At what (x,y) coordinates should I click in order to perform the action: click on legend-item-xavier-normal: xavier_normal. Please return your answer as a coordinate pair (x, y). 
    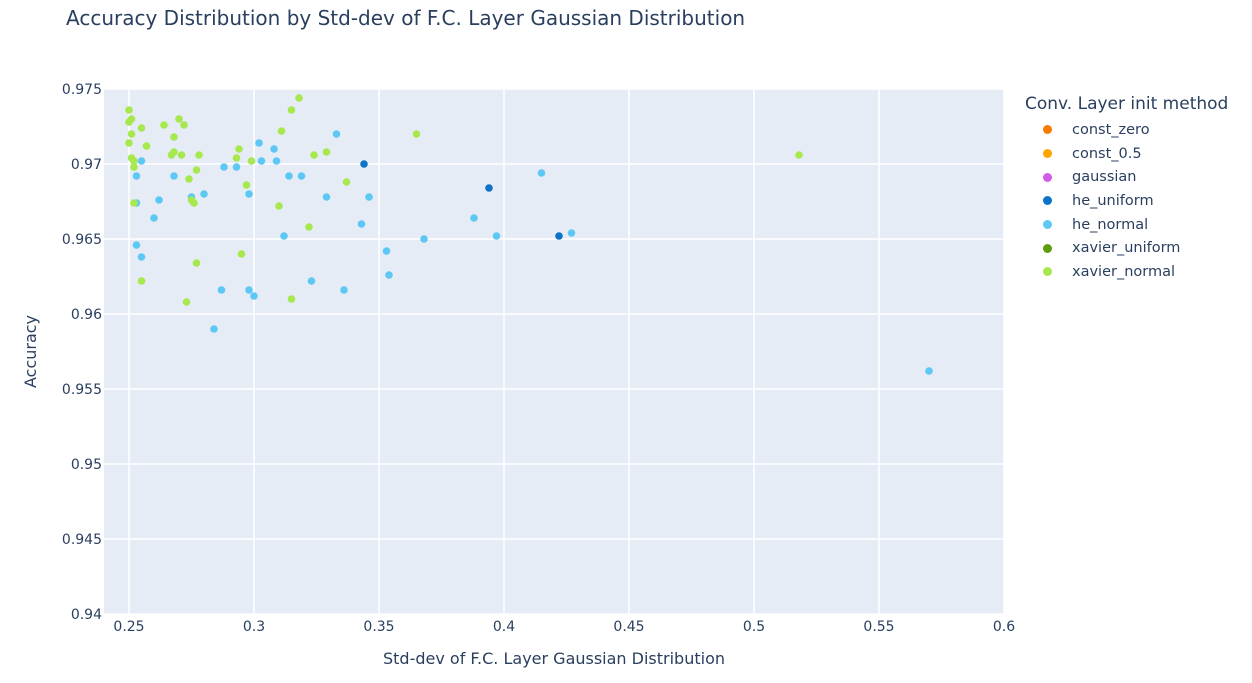
    Looking at the image, I should click on (1126, 272).